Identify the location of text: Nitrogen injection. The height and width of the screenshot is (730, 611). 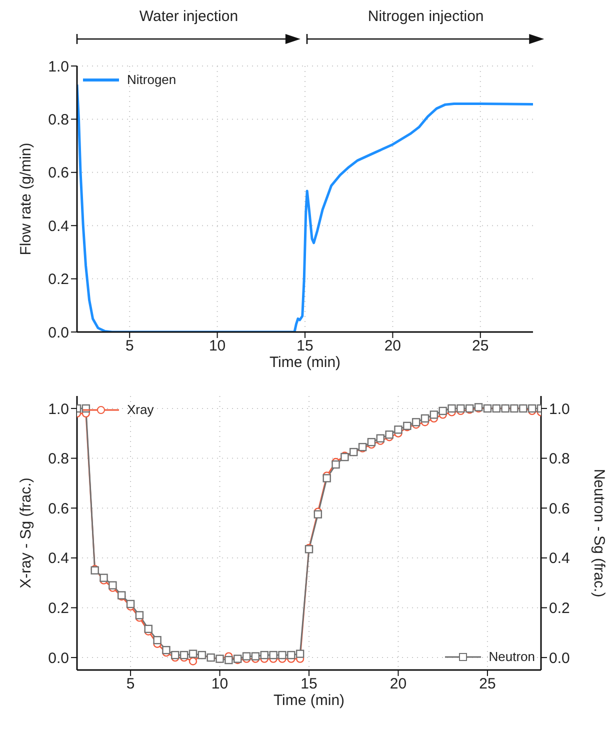
(425, 16).